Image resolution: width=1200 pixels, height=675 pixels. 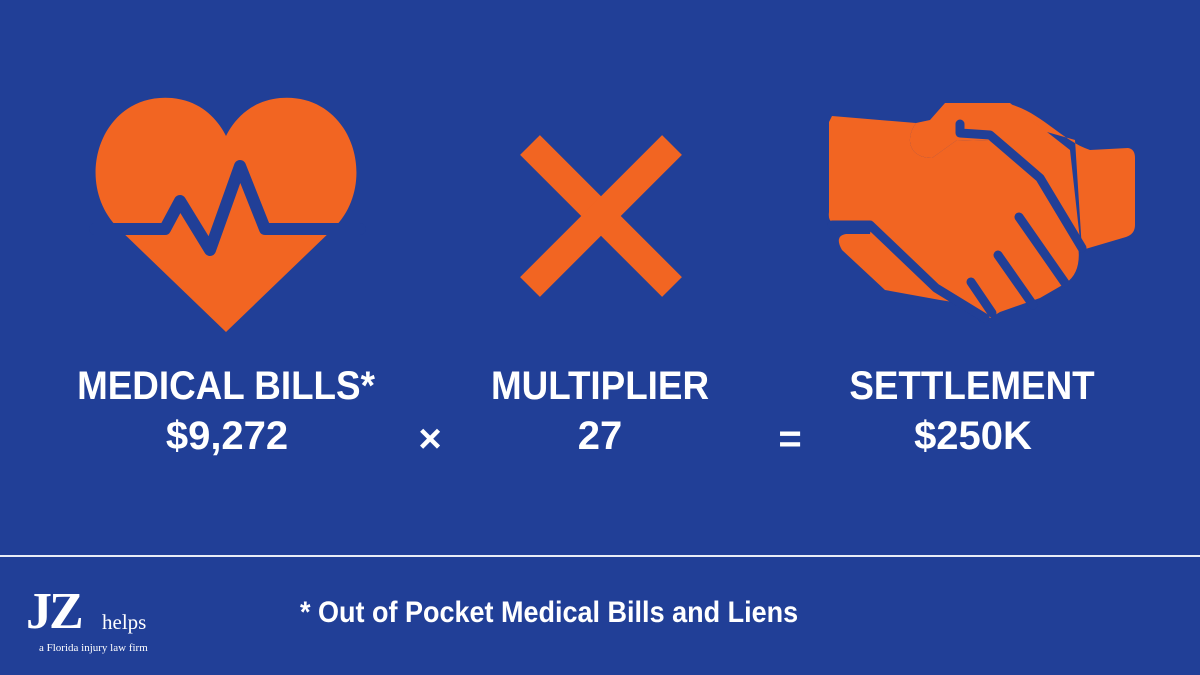 What do you see at coordinates (981, 213) in the screenshot?
I see `handshake-icon` at bounding box center [981, 213].